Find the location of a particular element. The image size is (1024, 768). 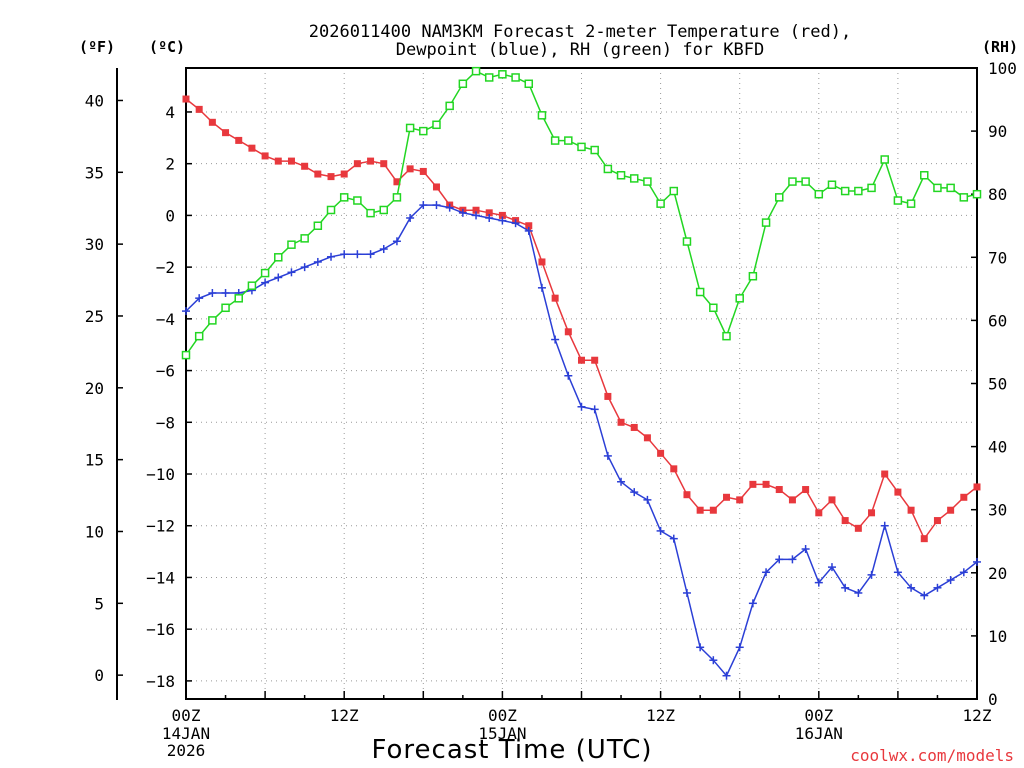

rh-tick-label: 40 is located at coordinates (997, 447).